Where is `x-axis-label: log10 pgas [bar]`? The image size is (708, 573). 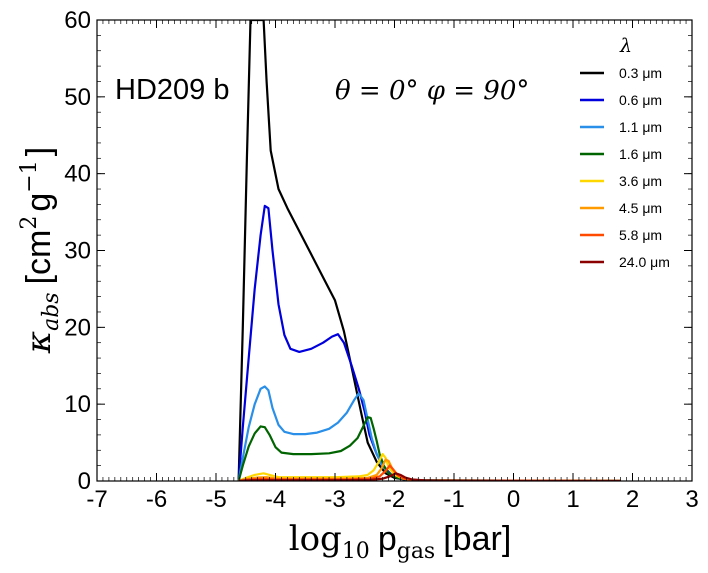 x-axis-label: log10 pgas [bar] is located at coordinates (400, 541).